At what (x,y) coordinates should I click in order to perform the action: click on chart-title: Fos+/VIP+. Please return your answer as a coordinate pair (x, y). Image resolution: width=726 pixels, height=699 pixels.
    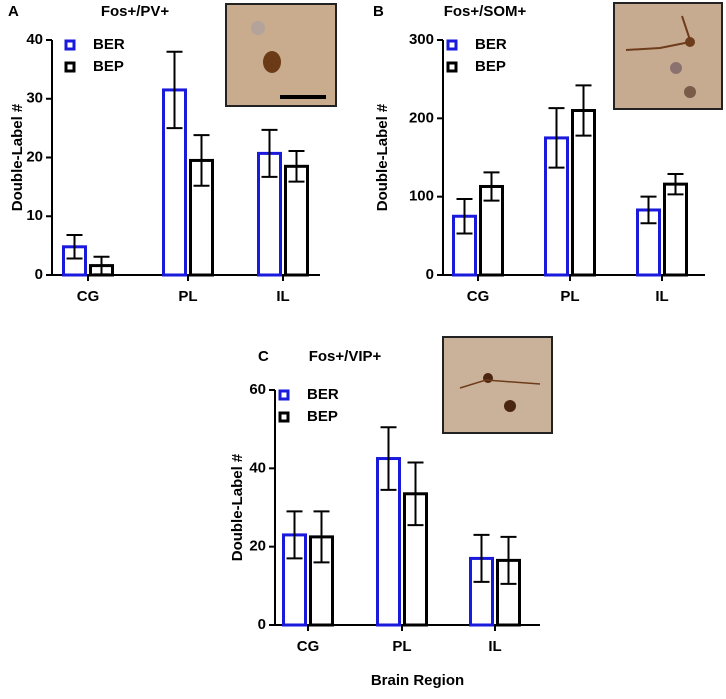
    Looking at the image, I should click on (345, 356).